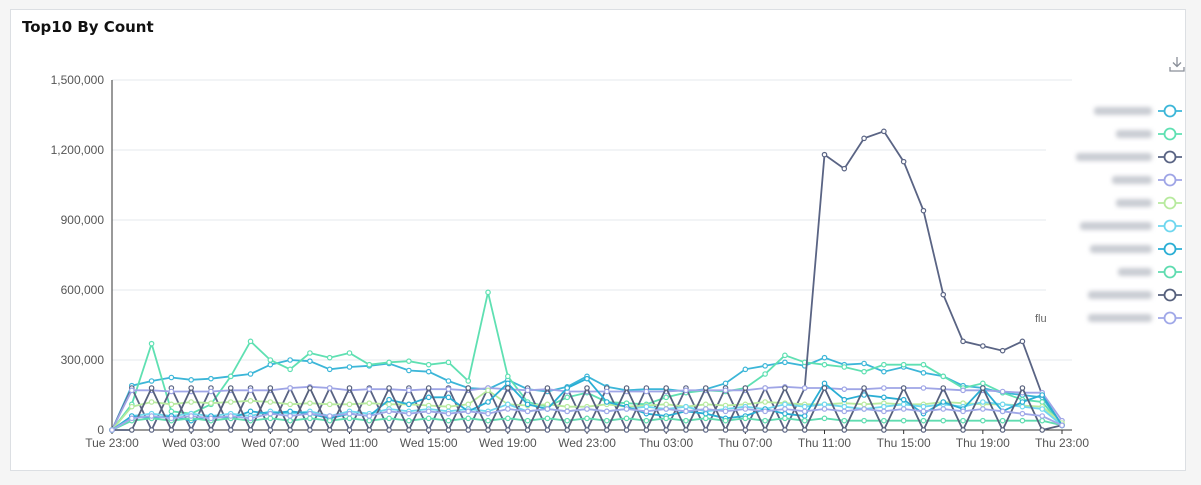 The width and height of the screenshot is (1201, 485). What do you see at coordinates (745, 443) in the screenshot?
I see `x-tick-label: Thu 07:00` at bounding box center [745, 443].